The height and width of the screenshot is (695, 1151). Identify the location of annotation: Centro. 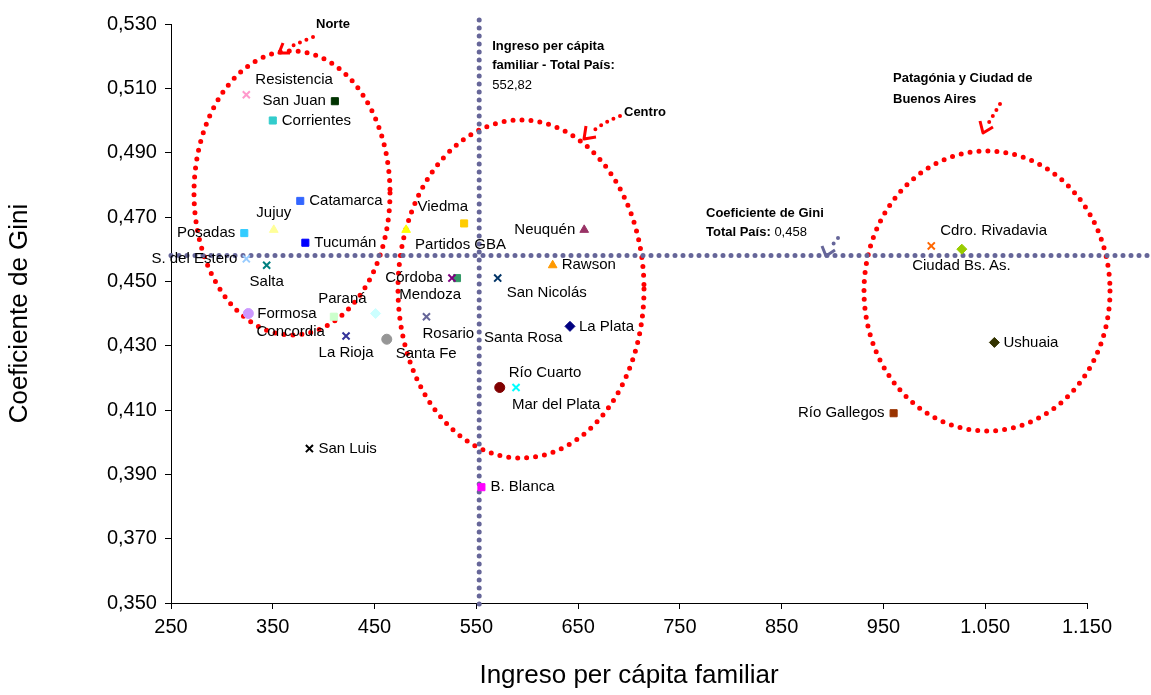
(645, 111).